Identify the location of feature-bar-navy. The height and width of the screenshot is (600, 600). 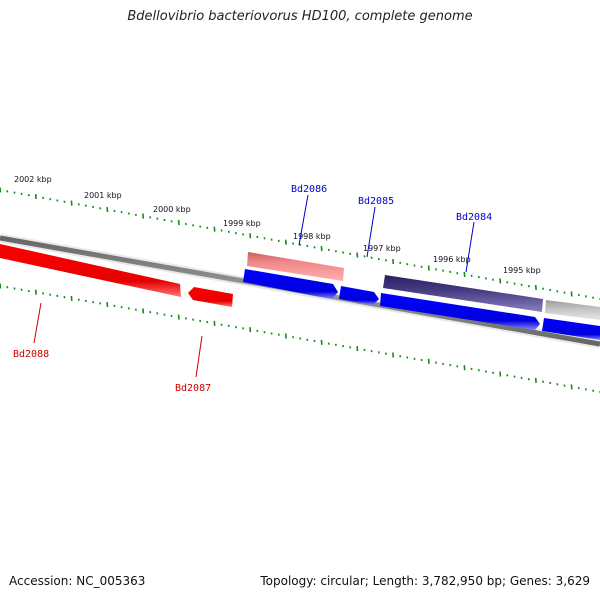
(463, 293).